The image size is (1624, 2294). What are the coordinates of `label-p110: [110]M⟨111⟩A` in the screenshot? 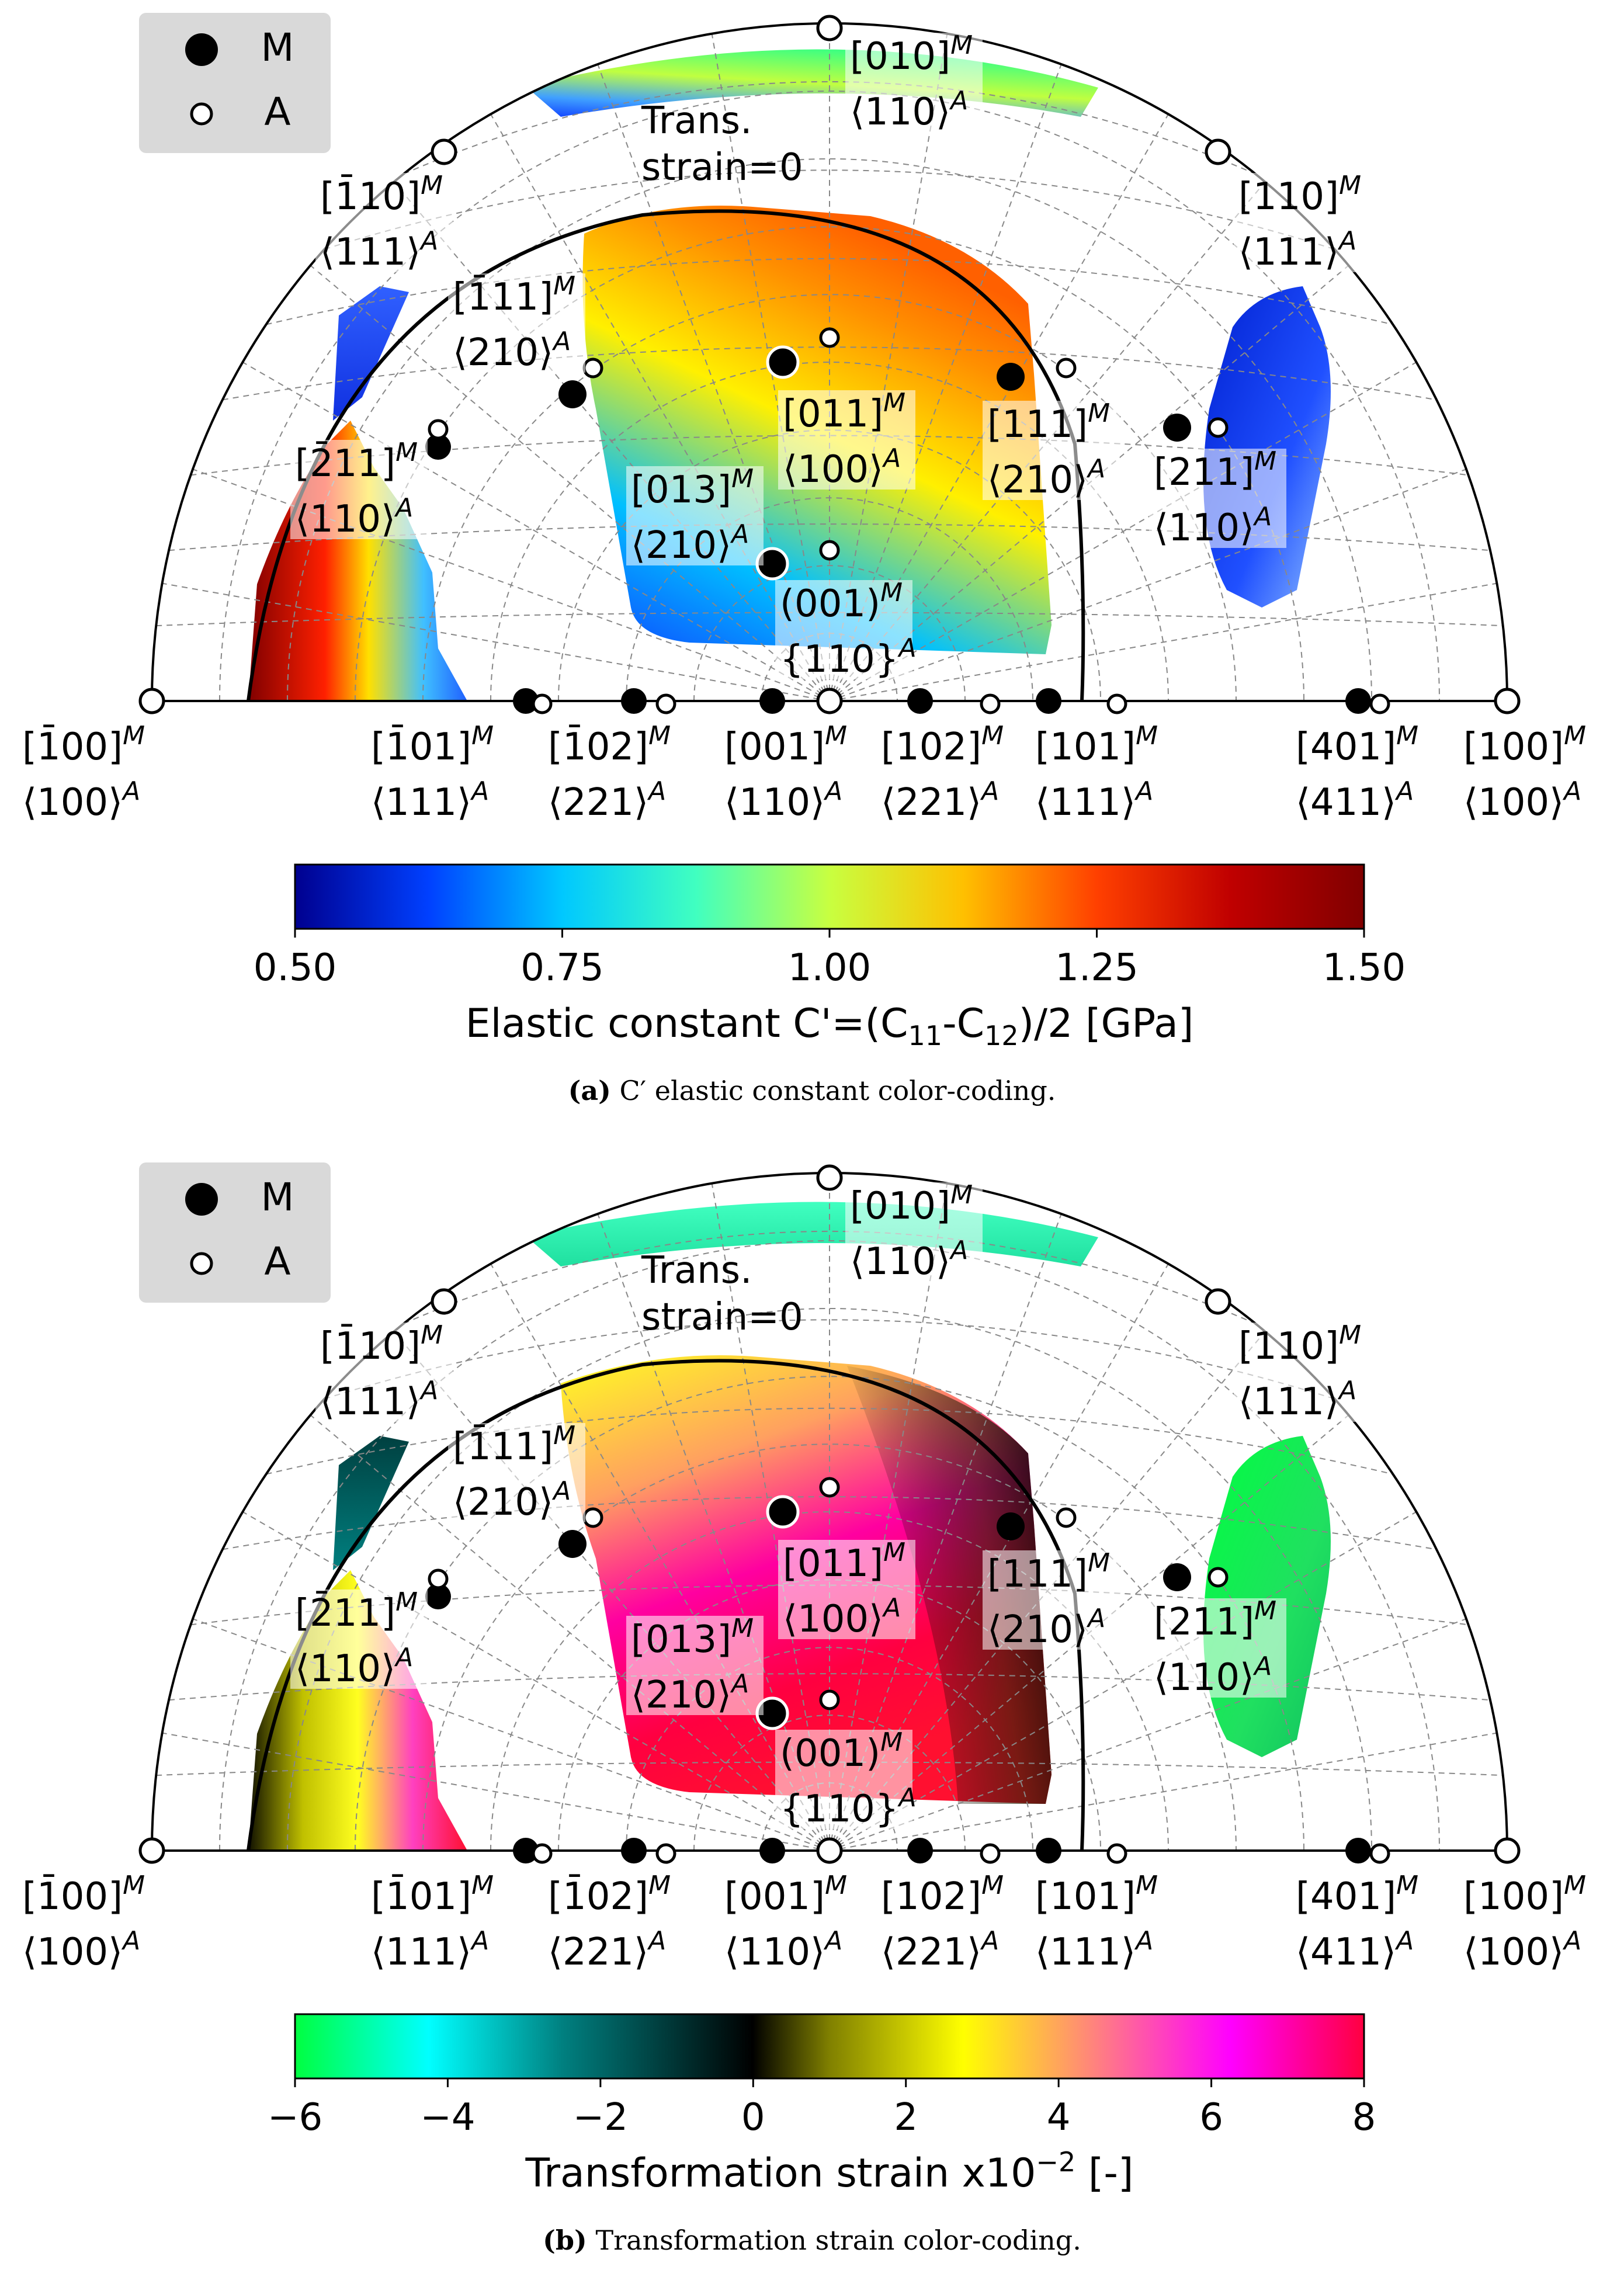 It's located at (1303, 1372).